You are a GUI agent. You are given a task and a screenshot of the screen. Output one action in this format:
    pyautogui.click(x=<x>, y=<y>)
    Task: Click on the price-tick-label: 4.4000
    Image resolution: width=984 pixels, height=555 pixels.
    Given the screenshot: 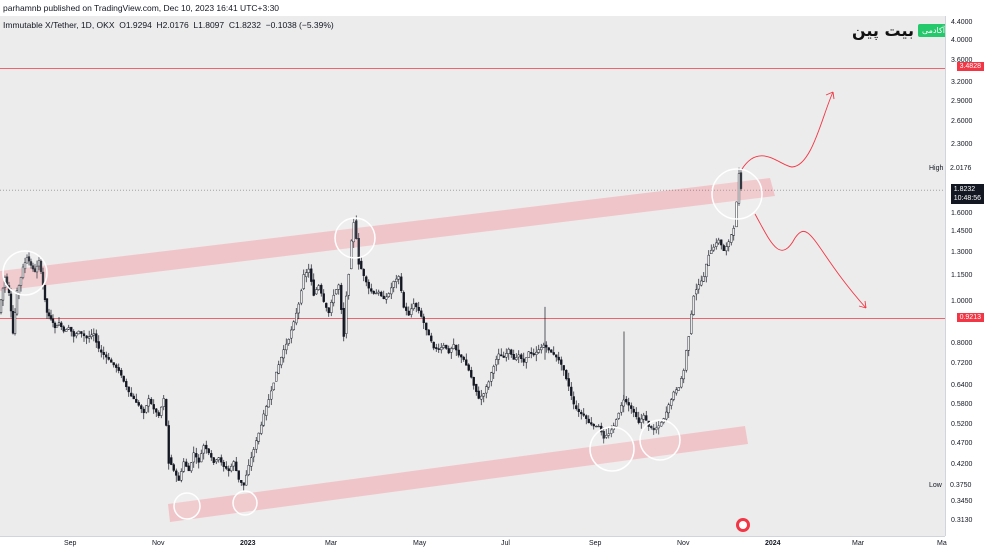 What is the action you would take?
    pyautogui.click(x=962, y=23)
    